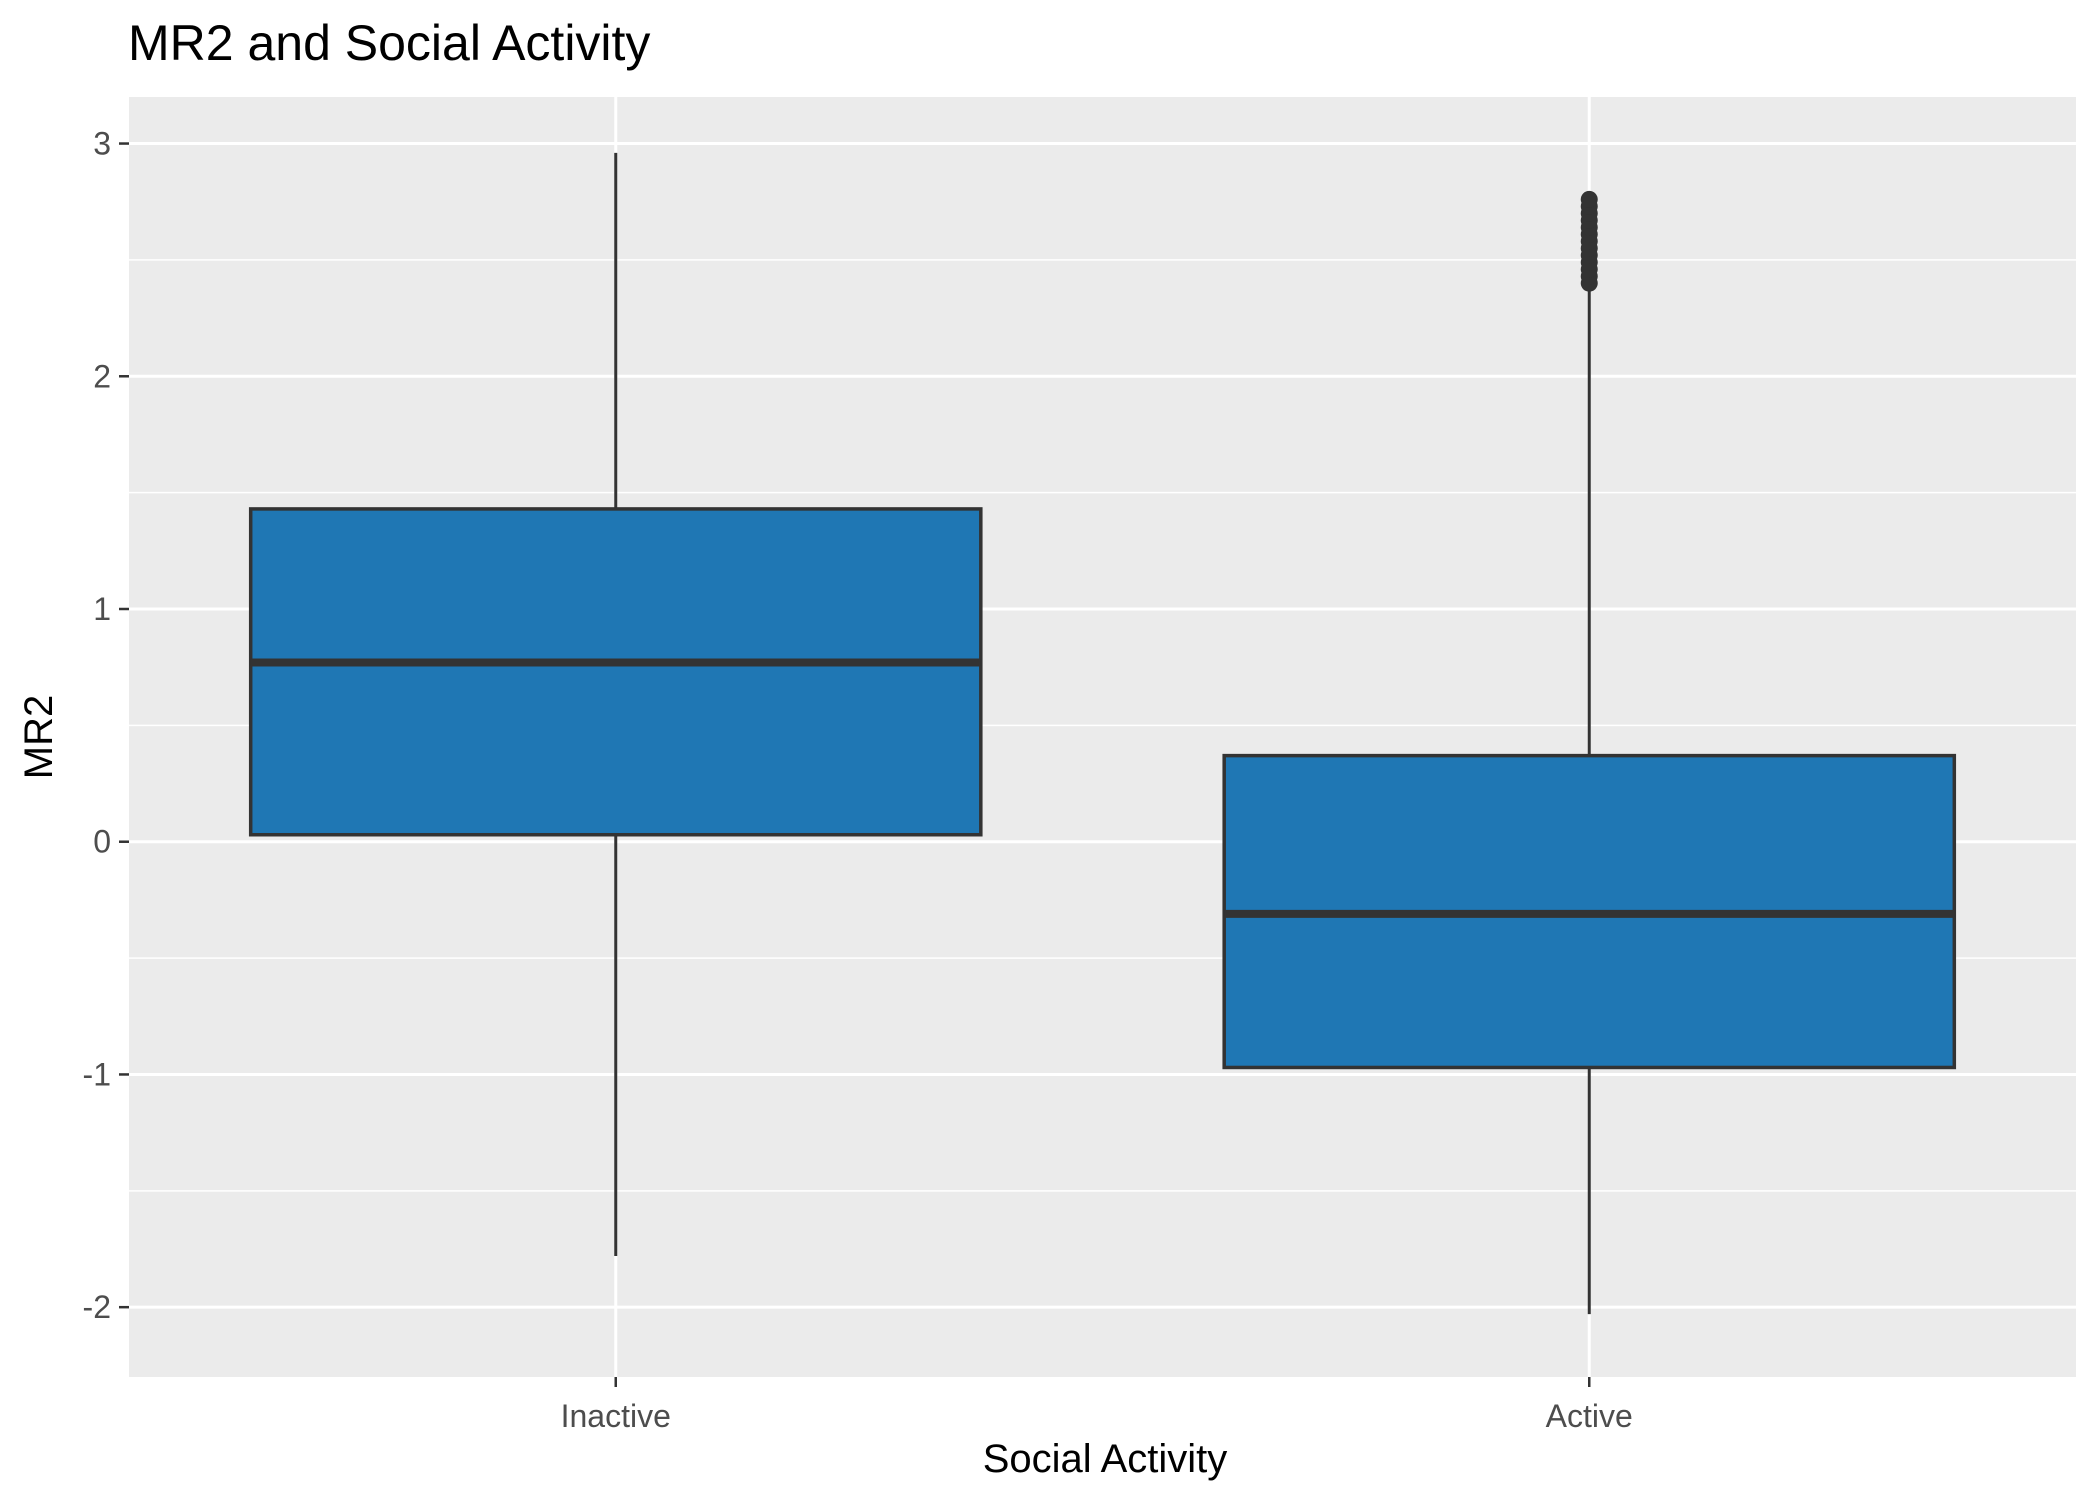 This screenshot has width=2100, height=1500. I want to click on x-axis-title: Social Activity, so click(1105, 1459).